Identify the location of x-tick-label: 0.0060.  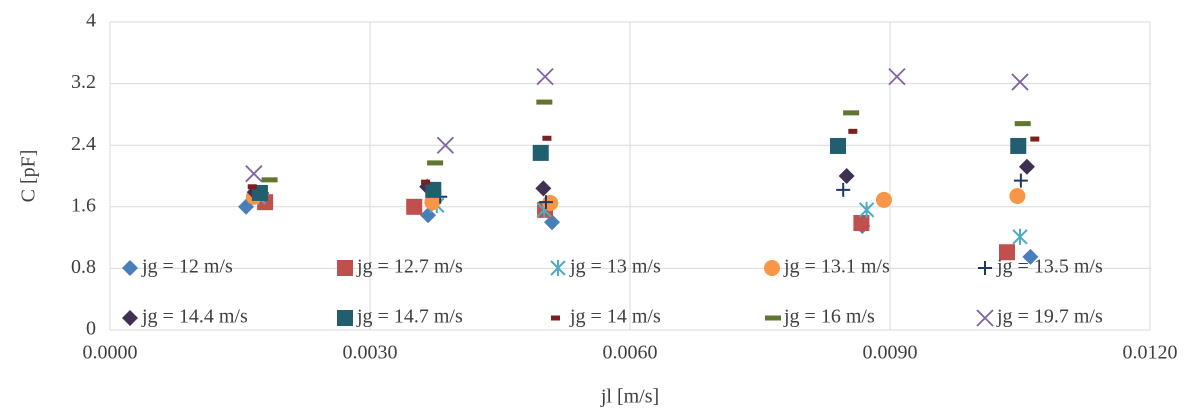
(630, 353).